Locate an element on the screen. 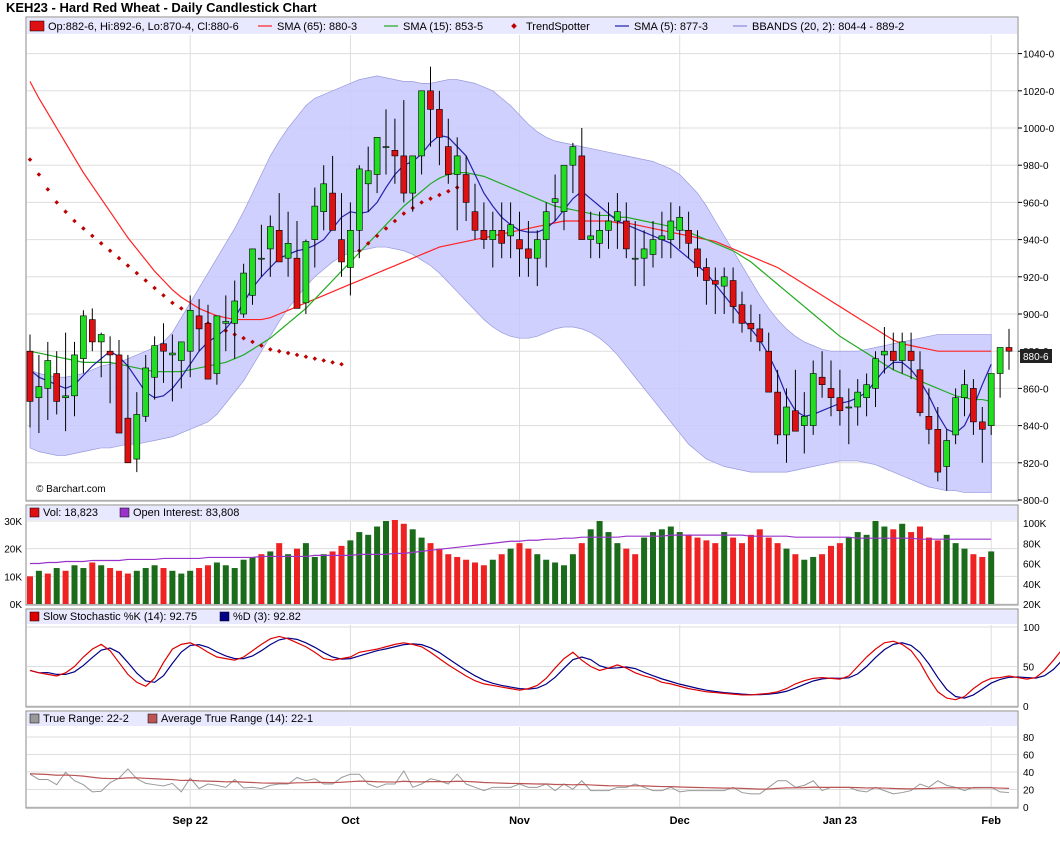 Image resolution: width=1060 pixels, height=851 pixels. x-axis-label: Nov is located at coordinates (520, 821).